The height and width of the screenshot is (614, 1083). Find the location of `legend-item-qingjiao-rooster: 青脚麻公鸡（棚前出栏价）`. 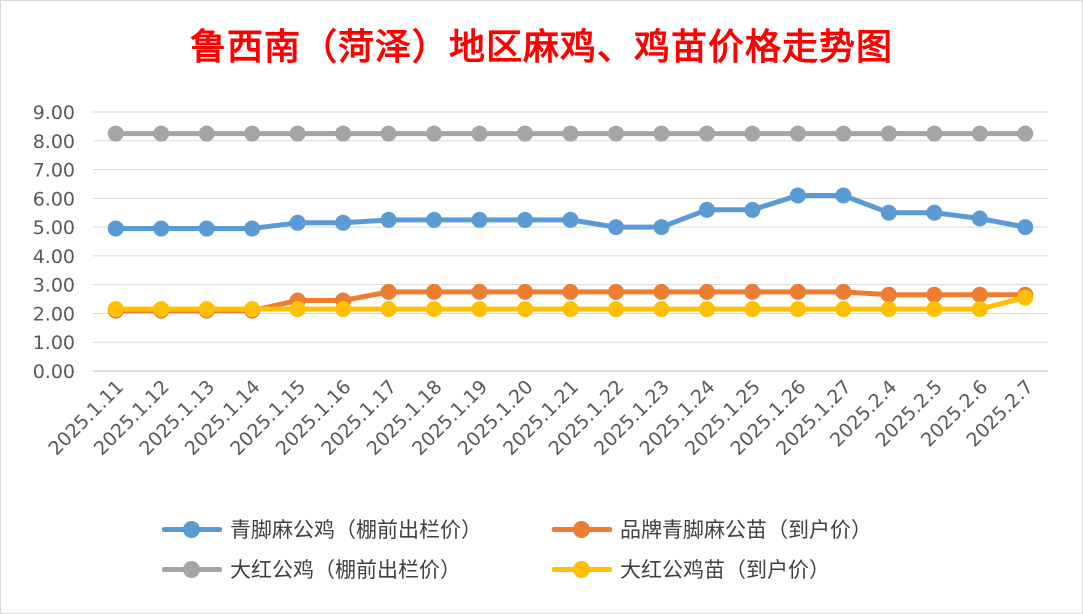

legend-item-qingjiao-rooster: 青脚麻公鸡（棚前出栏价） is located at coordinates (321, 529).